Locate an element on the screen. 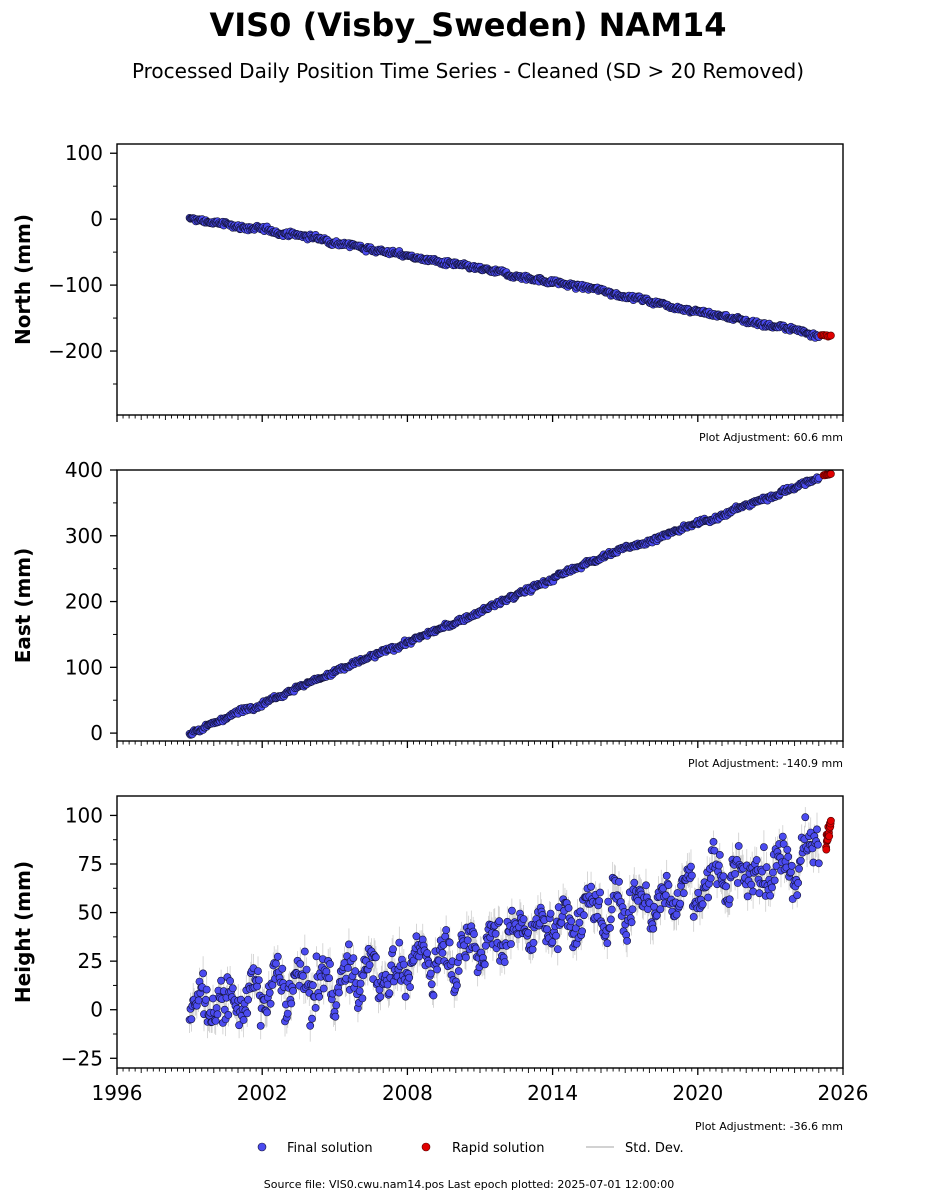 This screenshot has width=937, height=1200. y-tick-label: 25 is located at coordinates (90, 961).